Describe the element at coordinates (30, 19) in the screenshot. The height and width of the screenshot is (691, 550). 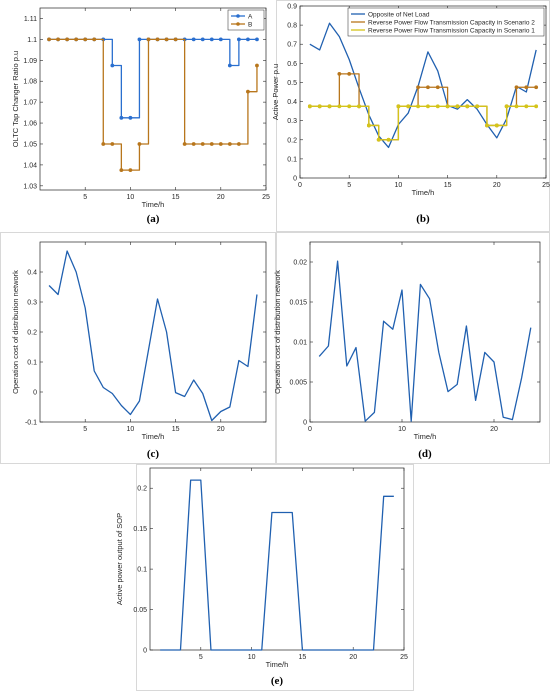
I see `y-tick-label: 1.11` at that location.